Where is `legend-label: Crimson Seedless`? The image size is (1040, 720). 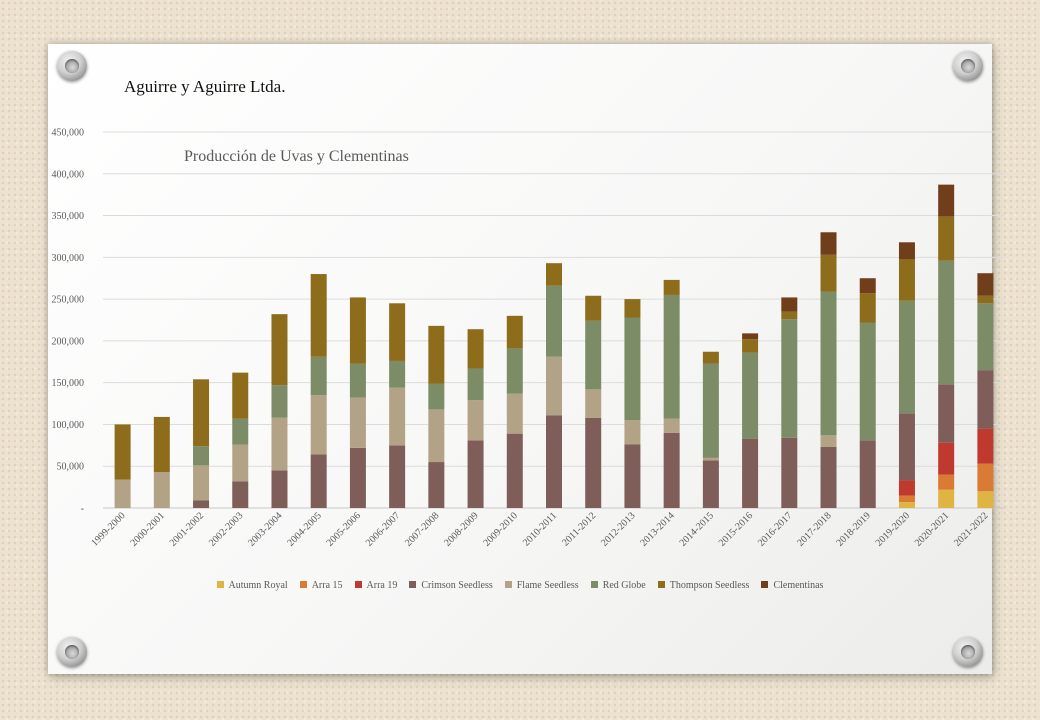
legend-label: Crimson Seedless is located at coordinates (457, 585).